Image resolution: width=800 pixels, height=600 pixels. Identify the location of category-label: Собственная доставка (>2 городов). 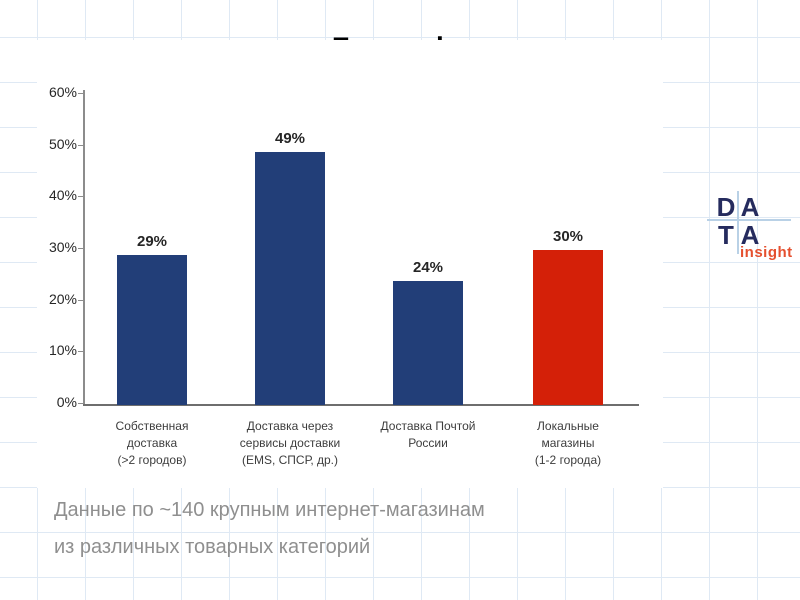
(152, 443).